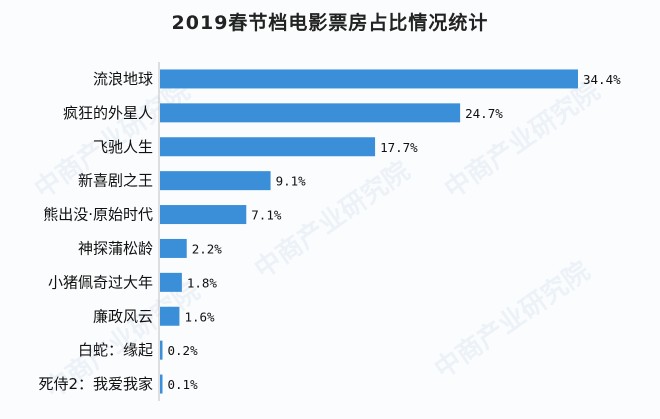 The width and height of the screenshot is (660, 419). I want to click on category-label: 小猪佩奇过大年, so click(100, 282).